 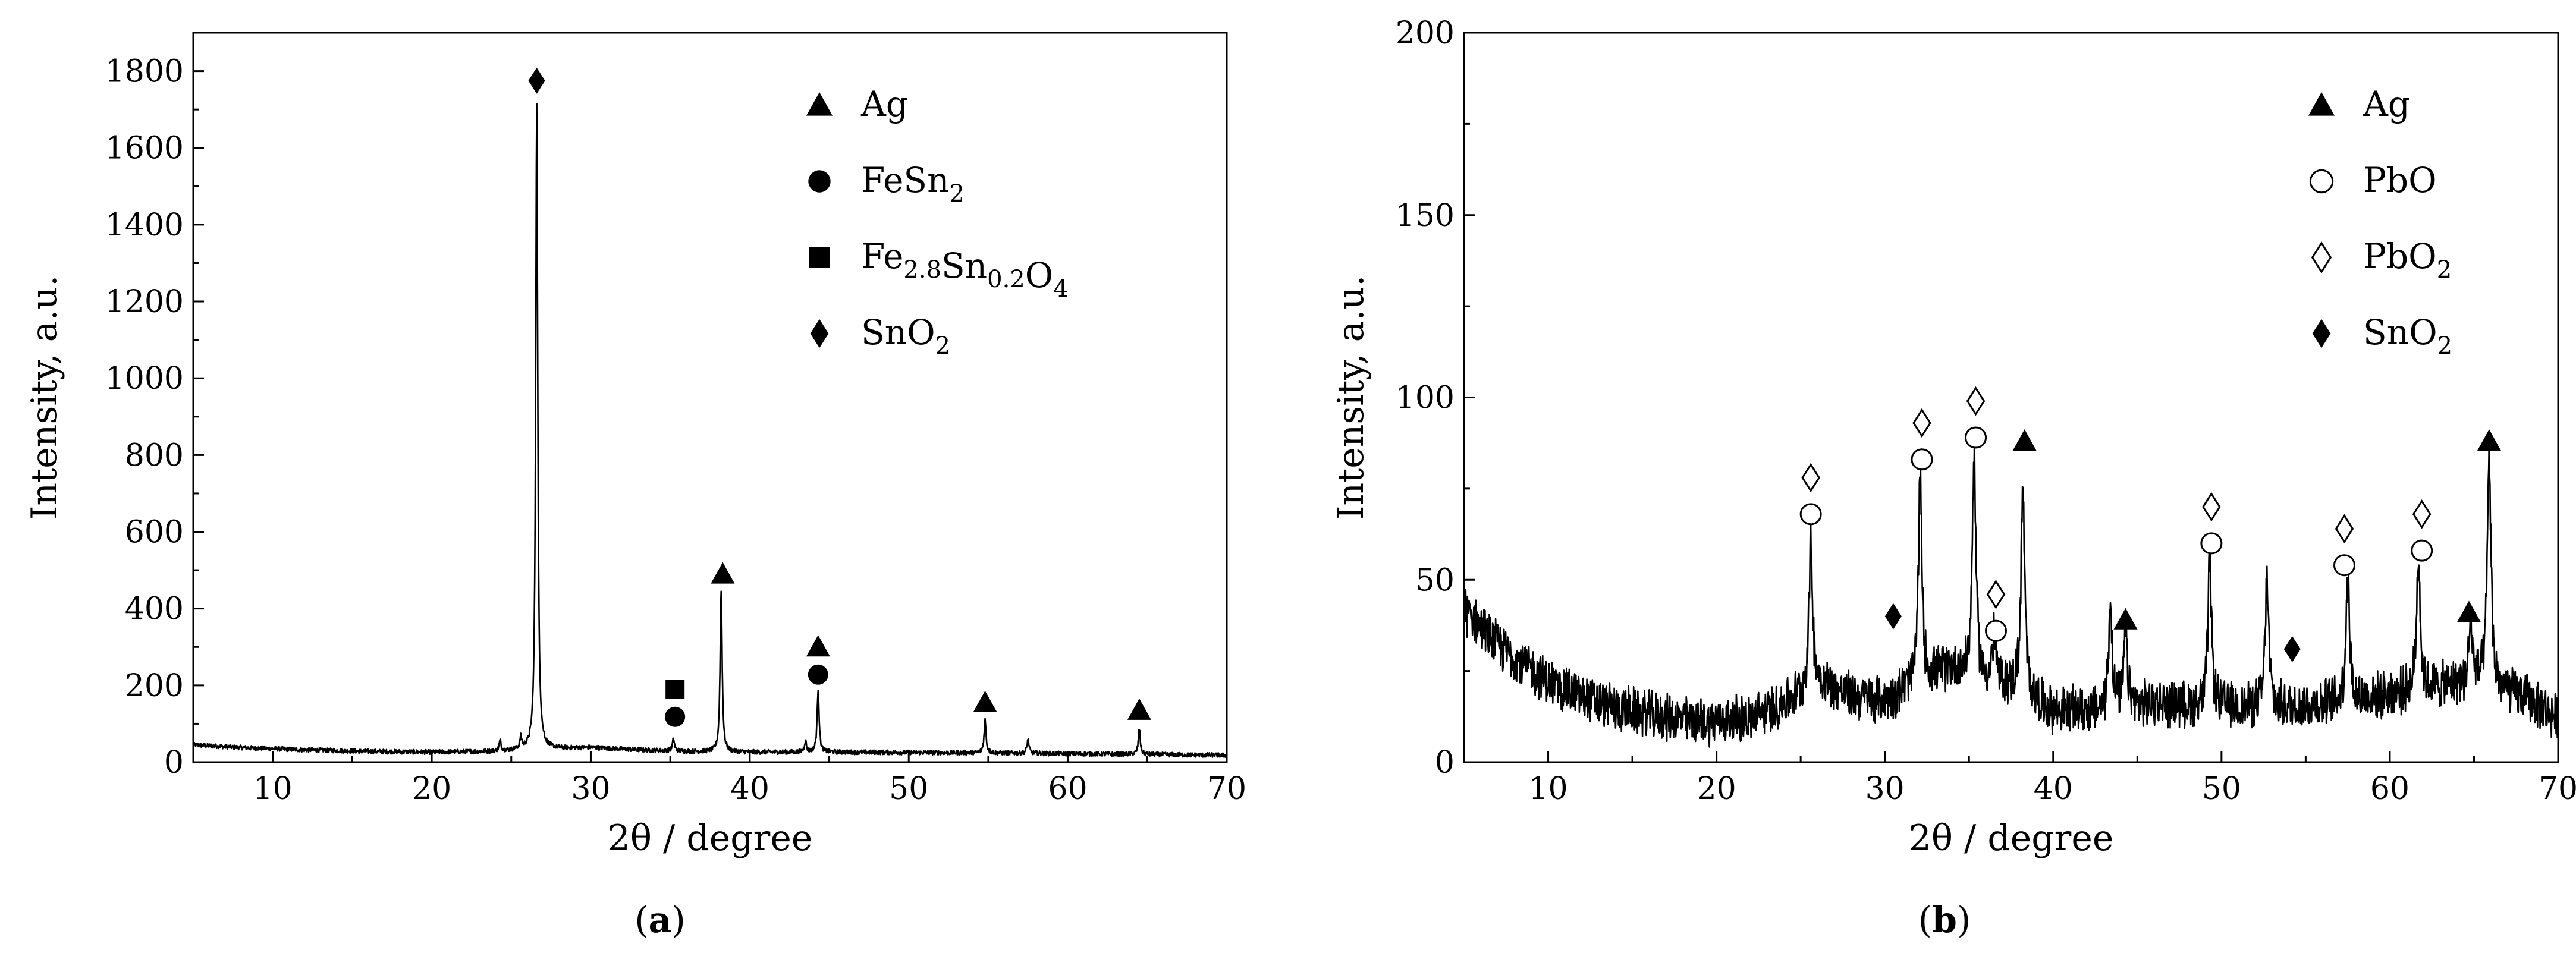 I want to click on y-tick-label: 1200, so click(x=144, y=302).